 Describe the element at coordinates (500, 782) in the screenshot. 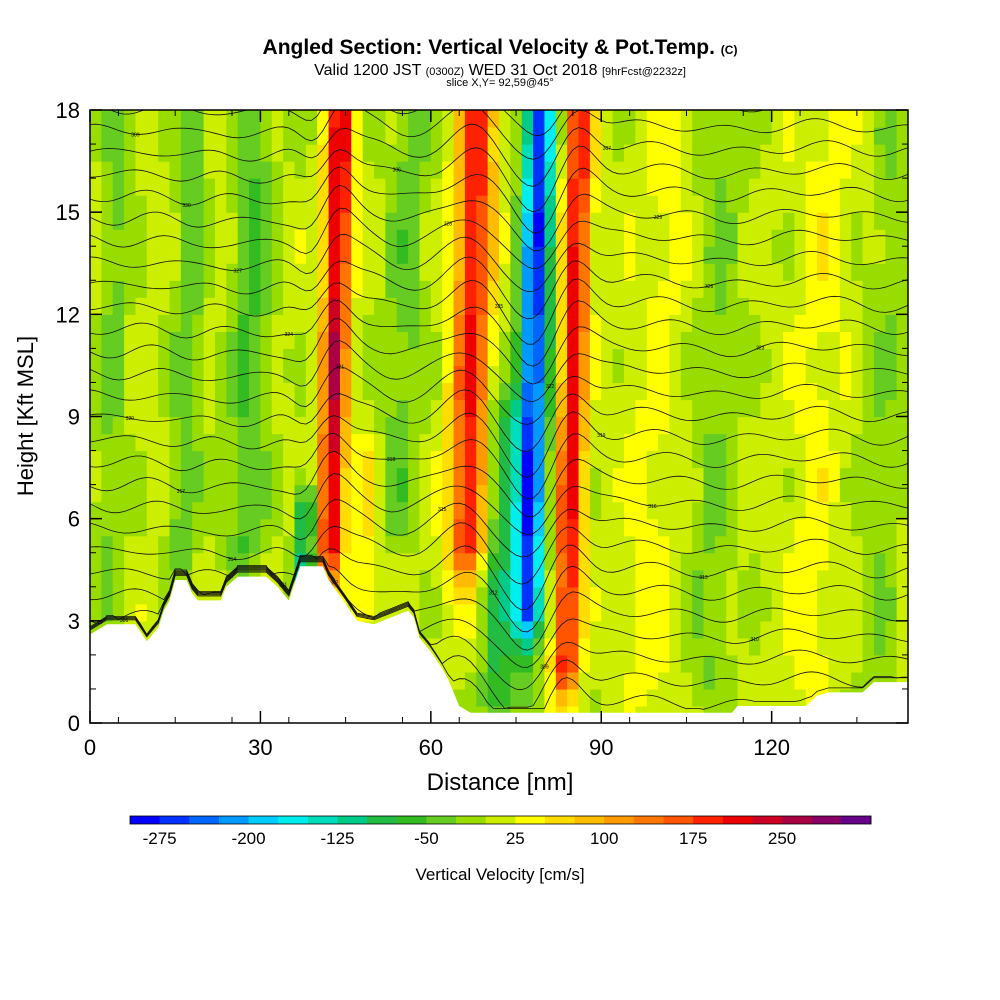

I see `x-axis-label: Distance [nm]` at that location.